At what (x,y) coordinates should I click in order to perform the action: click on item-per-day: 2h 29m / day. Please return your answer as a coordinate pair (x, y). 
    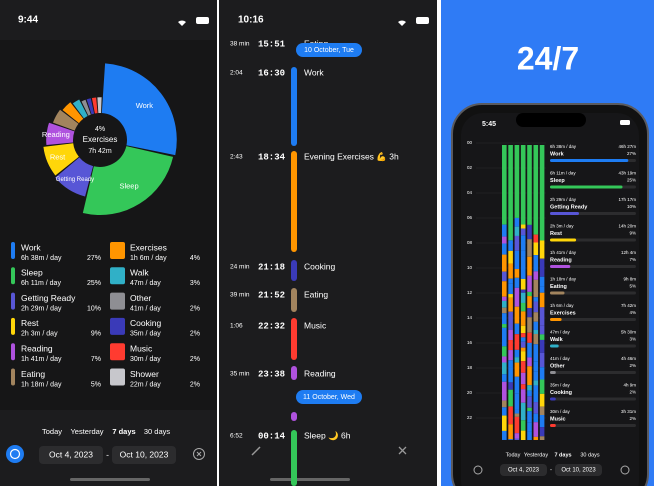
    Looking at the image, I should click on (563, 199).